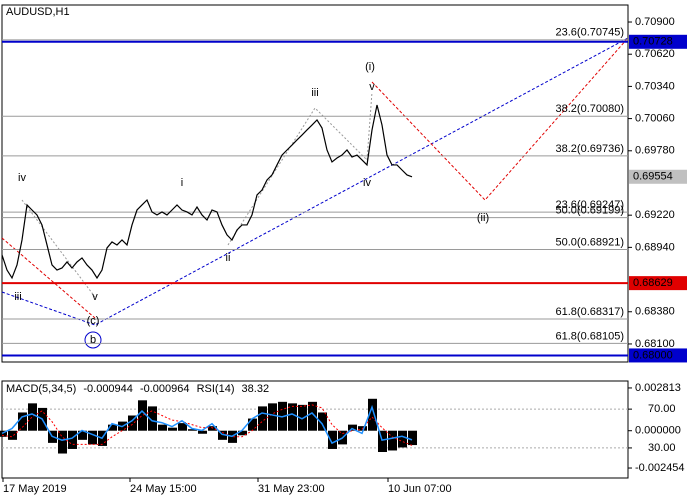 The width and height of the screenshot is (700, 500). I want to click on y2-tick-label: 30.00, so click(662, 448).